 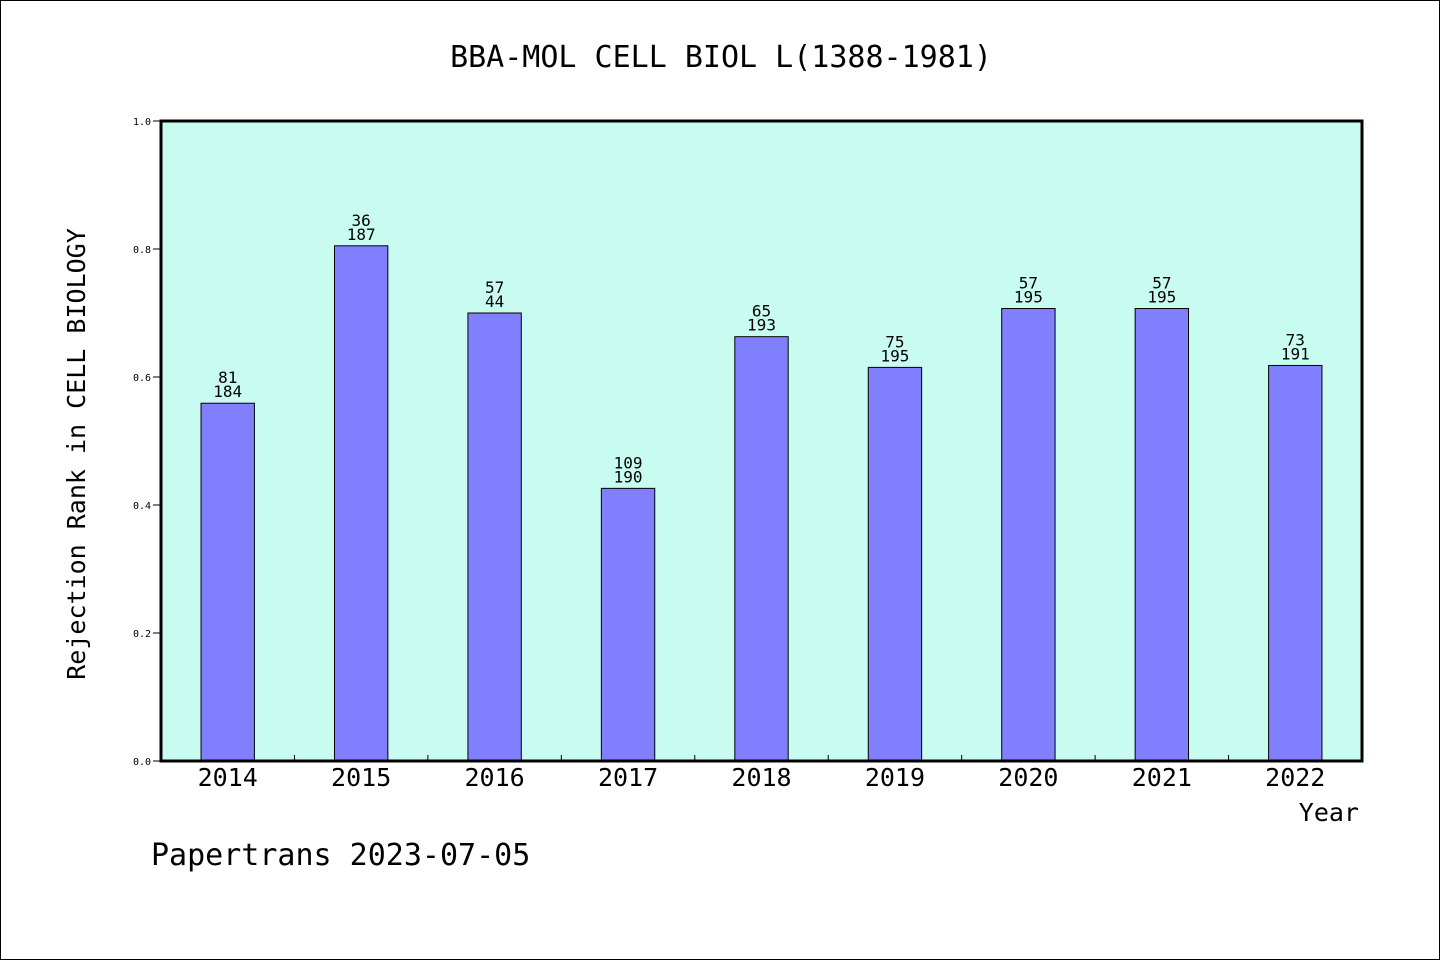 I want to click on bar-label-bottom-2016: 44, so click(x=494, y=301).